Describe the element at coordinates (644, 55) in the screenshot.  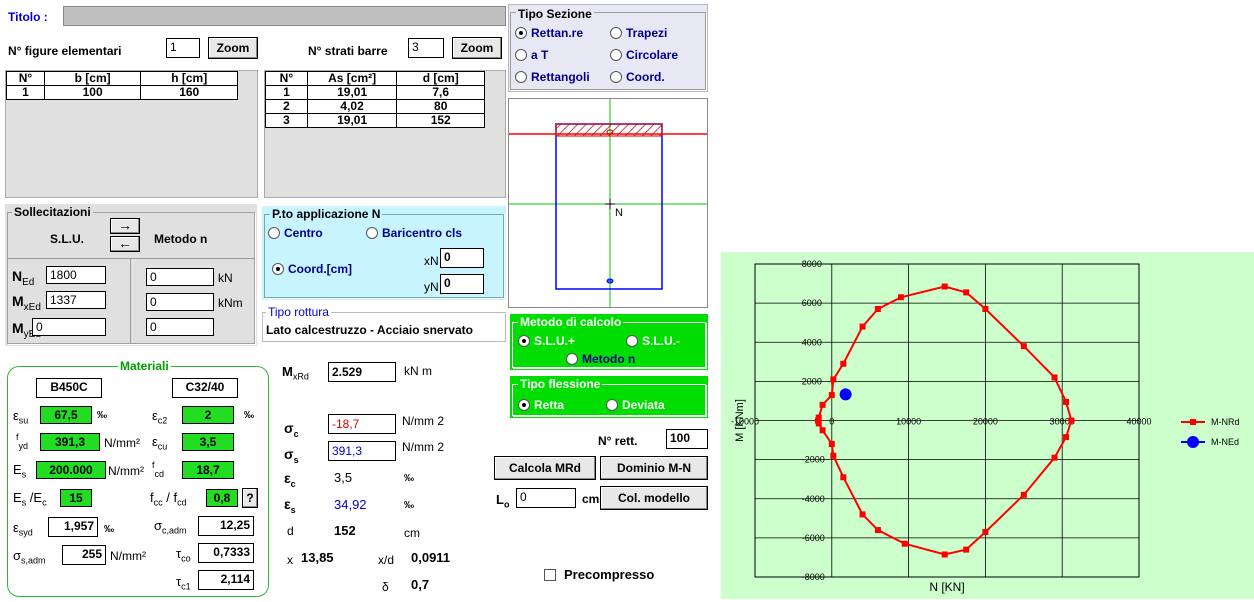
I see `radio-circolare: Circolare` at that location.